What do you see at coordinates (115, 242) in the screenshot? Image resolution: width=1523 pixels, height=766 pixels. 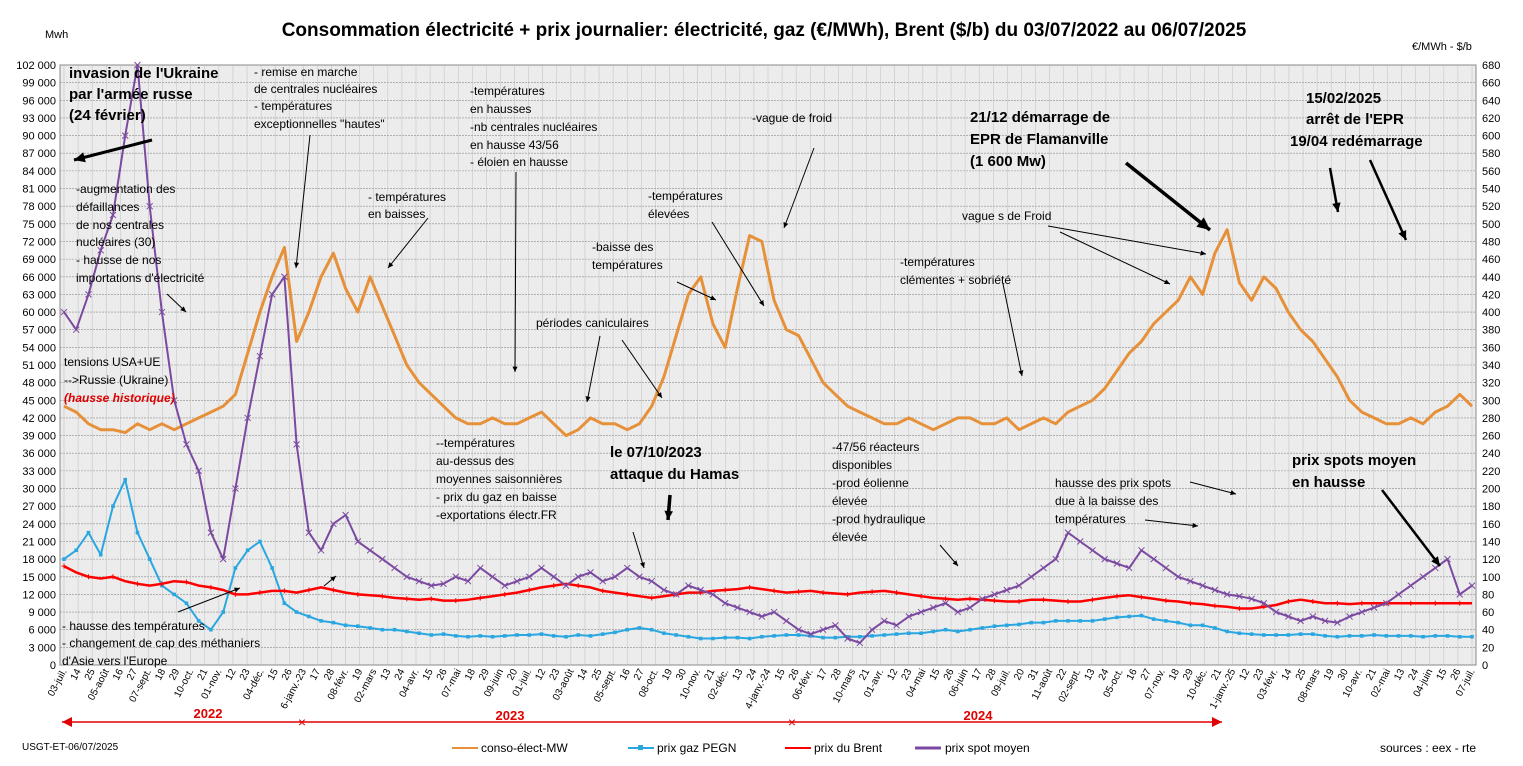 I see `annotation-def-4: nucléaires (30)` at bounding box center [115, 242].